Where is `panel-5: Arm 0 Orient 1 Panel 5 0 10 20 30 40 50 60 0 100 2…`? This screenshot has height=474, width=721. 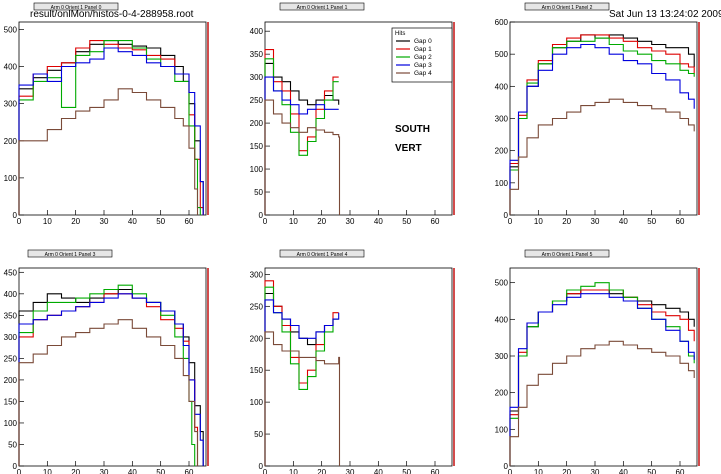 panel-5: Arm 0 Orient 1 Panel 5 0 10 20 30 40 50 60 0 100 2… is located at coordinates (597, 361).